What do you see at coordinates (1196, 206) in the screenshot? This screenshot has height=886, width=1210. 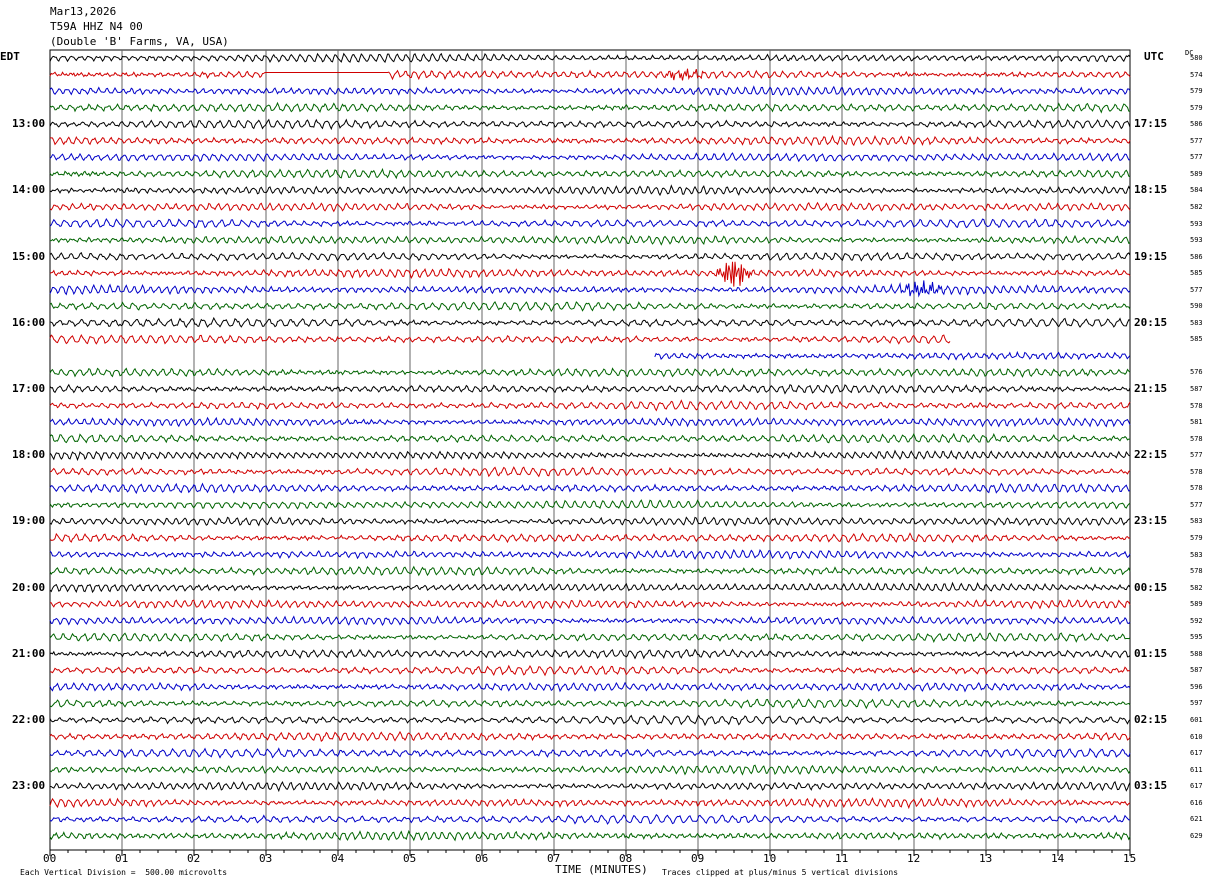 I see `dc-offset-label: 582` at bounding box center [1196, 206].